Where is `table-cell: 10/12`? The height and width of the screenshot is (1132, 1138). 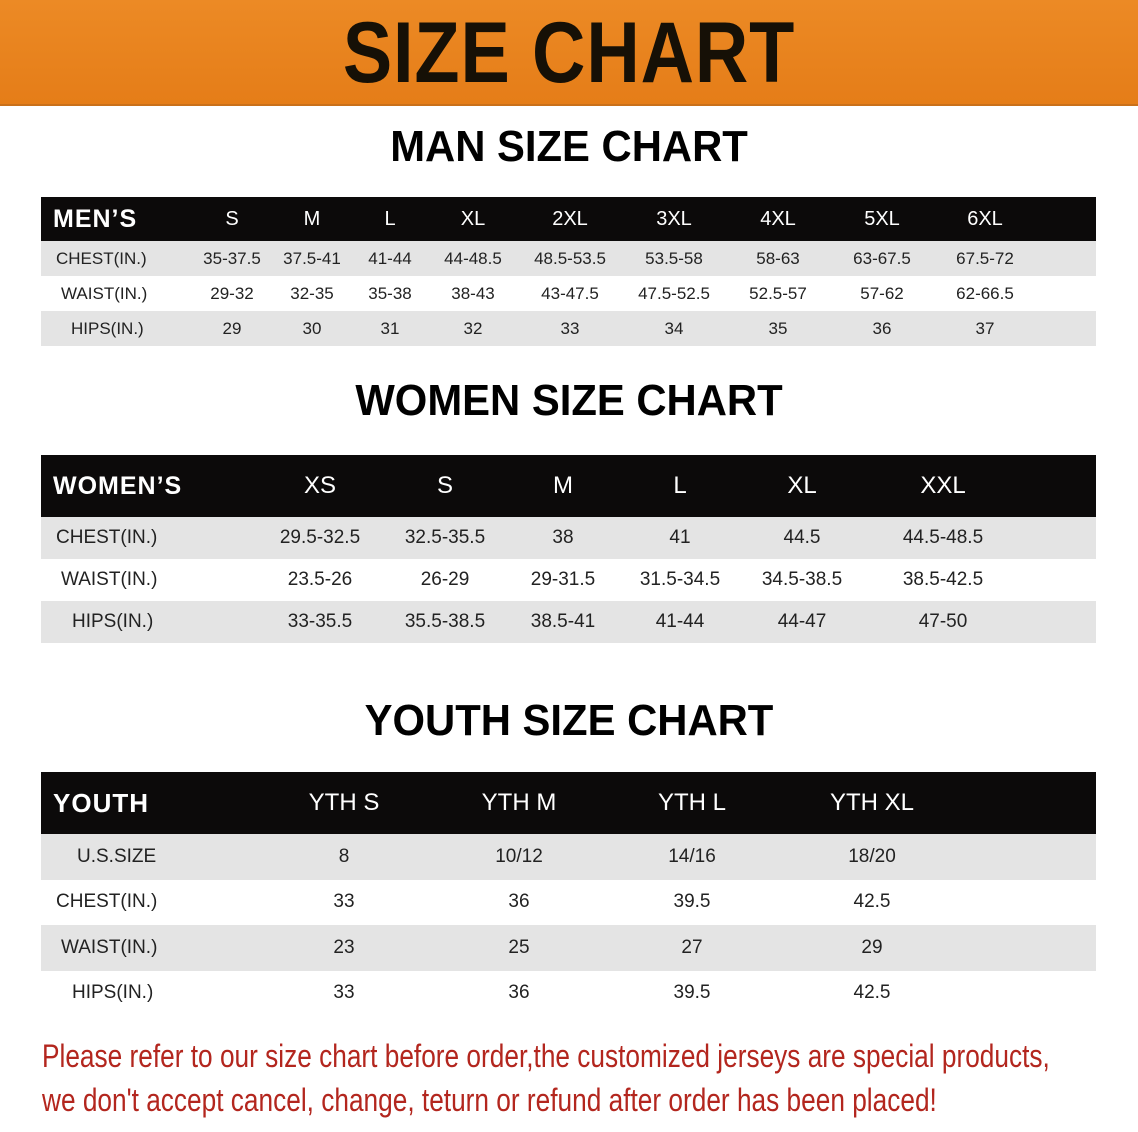
table-cell: 10/12 is located at coordinates (519, 856).